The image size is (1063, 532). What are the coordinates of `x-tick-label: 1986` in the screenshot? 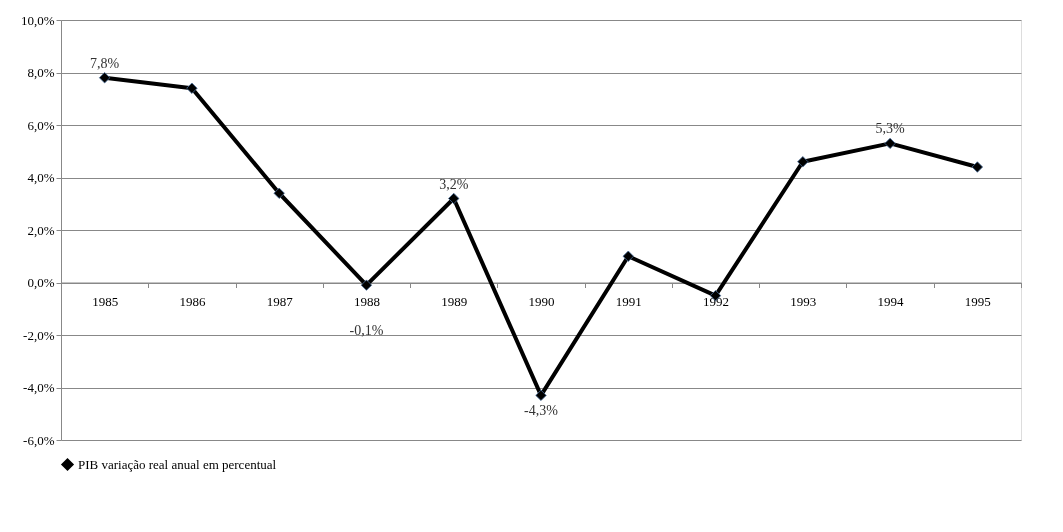 It's located at (192, 301).